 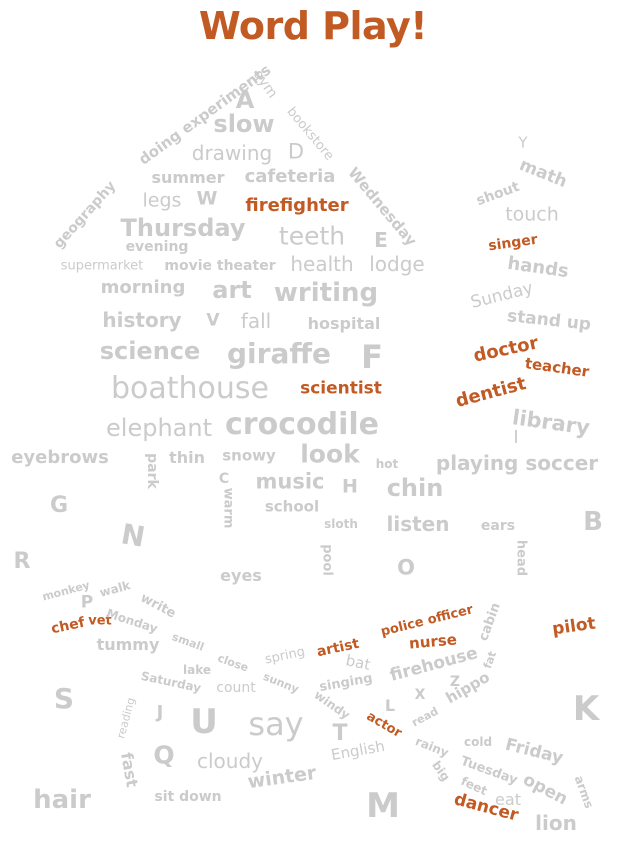 I want to click on word-eat-126: eat, so click(x=508, y=799).